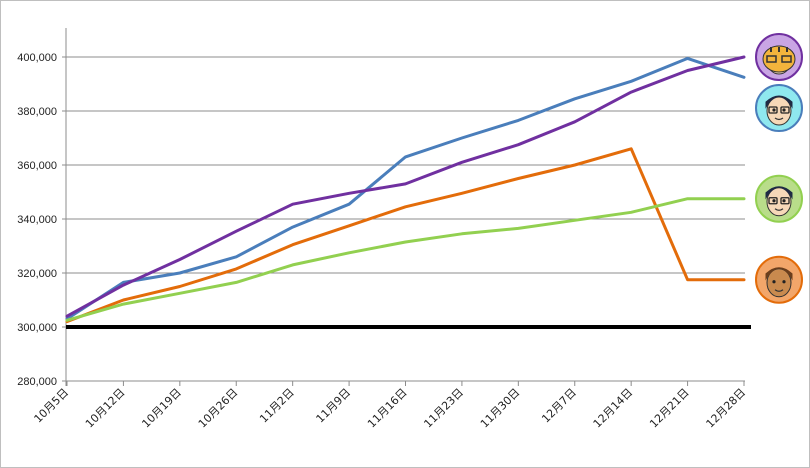 The image size is (810, 468). Describe the element at coordinates (218, 408) in the screenshot. I see `x-tick-label: 10月26日` at that location.